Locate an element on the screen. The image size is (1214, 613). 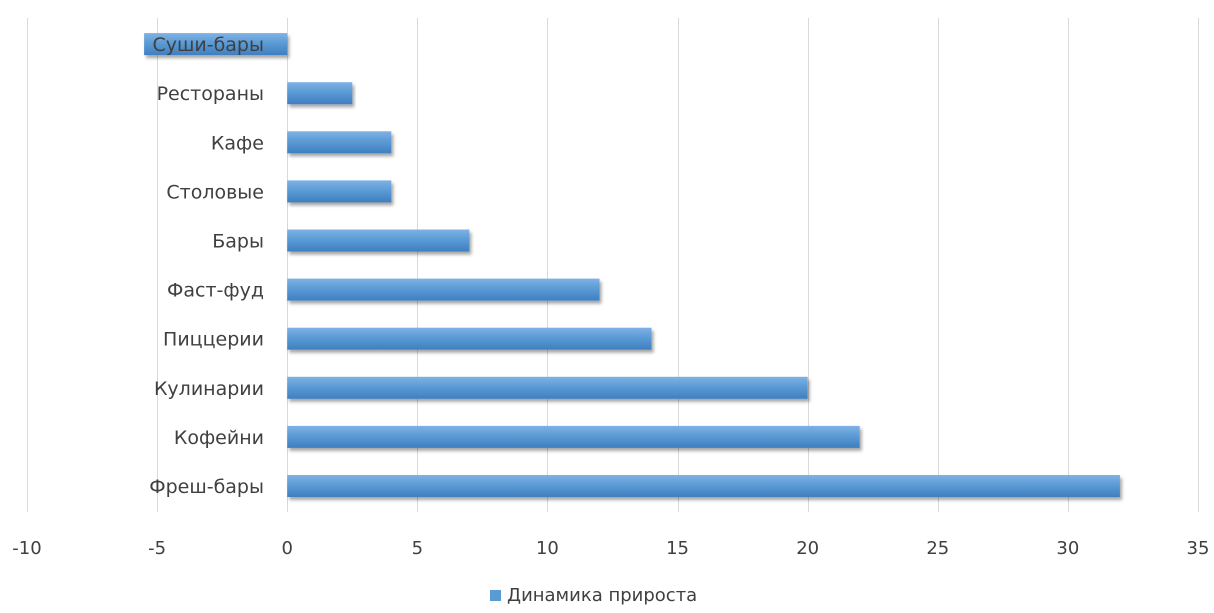
category-label: Фаст-фуд is located at coordinates (215, 291).